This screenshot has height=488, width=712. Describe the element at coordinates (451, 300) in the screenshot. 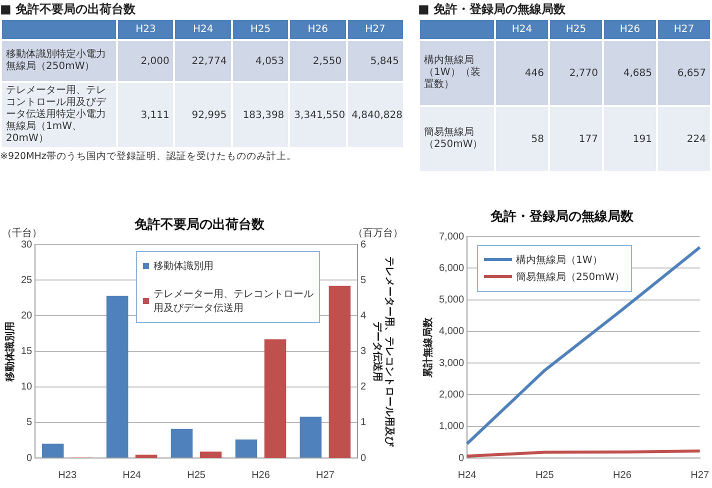

I see `y-tick-label: 5,000` at that location.